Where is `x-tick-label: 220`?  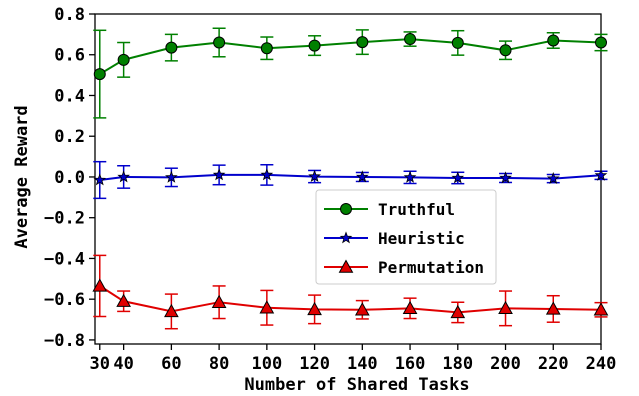 x-tick-label: 220 is located at coordinates (553, 364).